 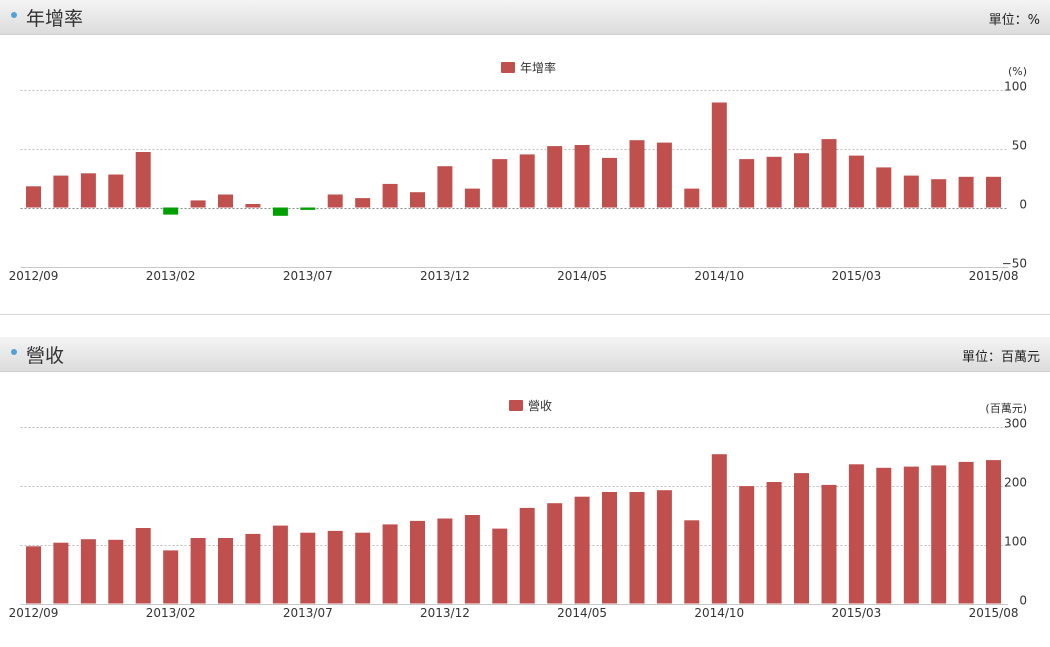 I want to click on x-tick-label: 2015/03, so click(x=856, y=613).